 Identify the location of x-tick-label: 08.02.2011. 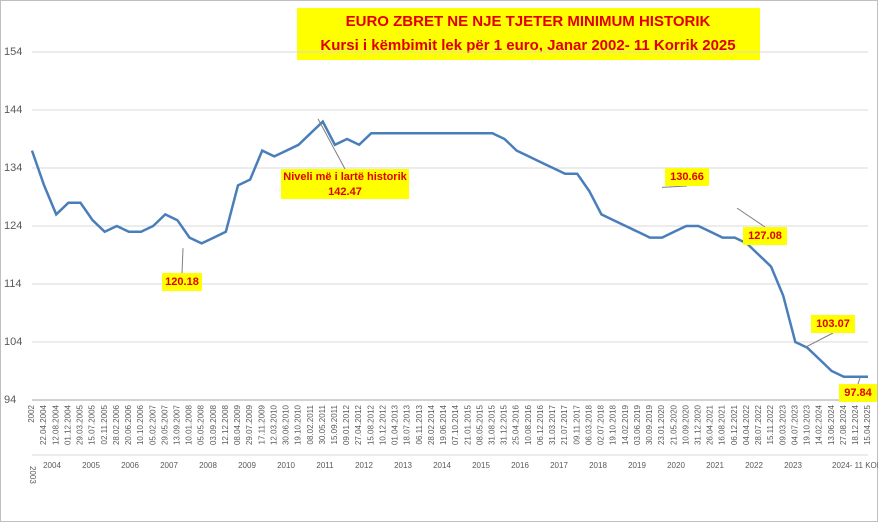
(310, 424).